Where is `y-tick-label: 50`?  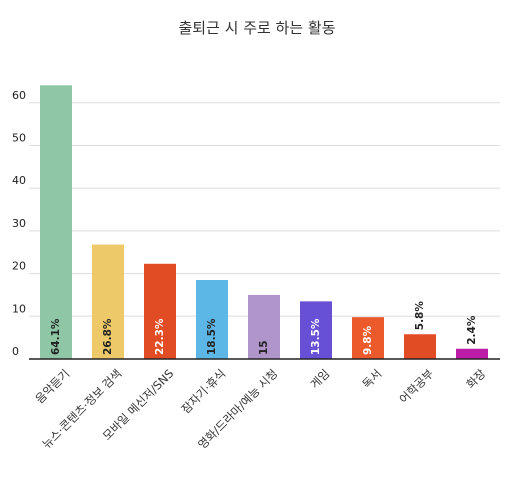
y-tick-label: 50 is located at coordinates (19, 138).